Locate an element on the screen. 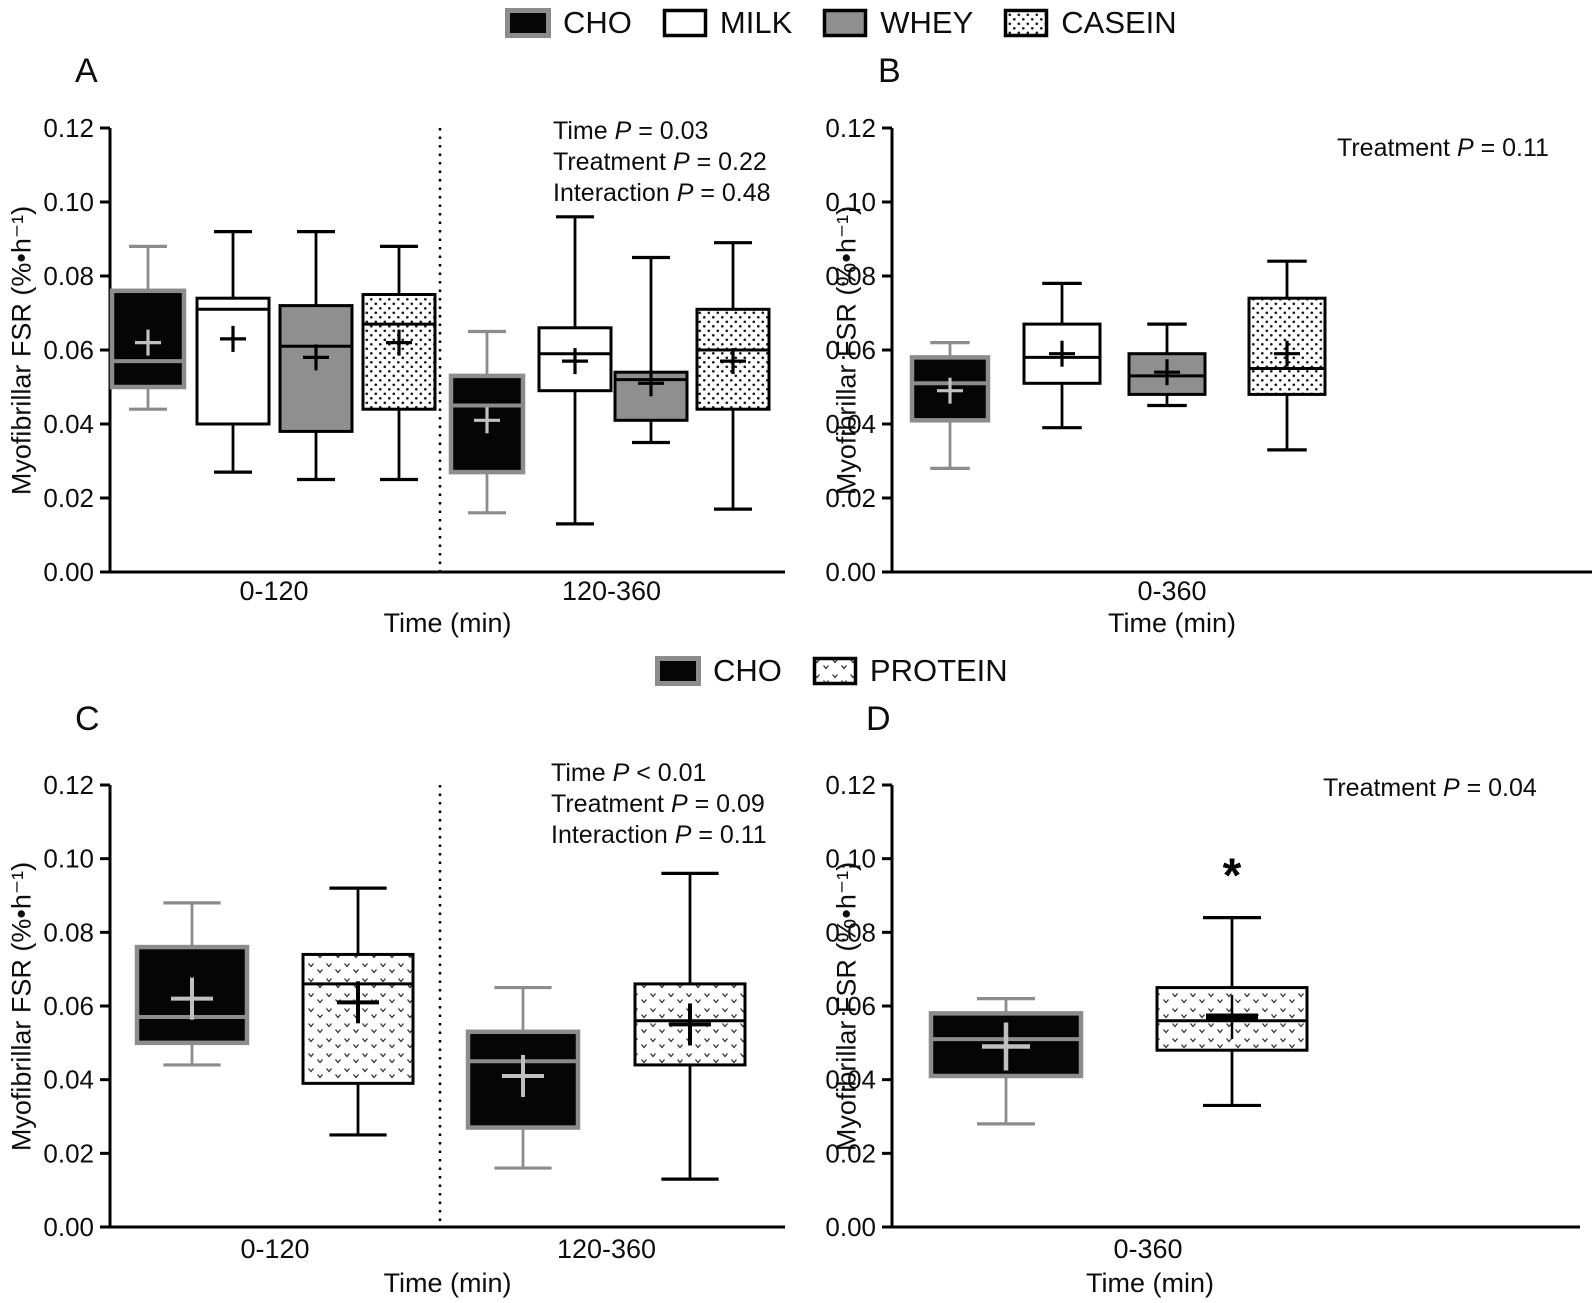 The height and width of the screenshot is (1303, 1596). stats-annotation-d: Treatment P = 0.04 is located at coordinates (1430, 788).